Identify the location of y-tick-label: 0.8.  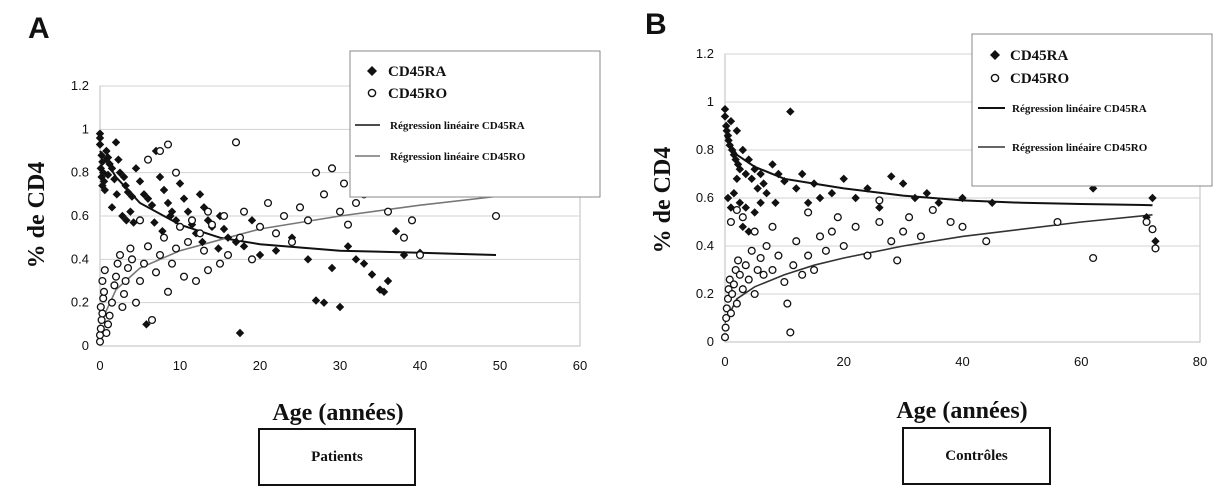
(80, 172).